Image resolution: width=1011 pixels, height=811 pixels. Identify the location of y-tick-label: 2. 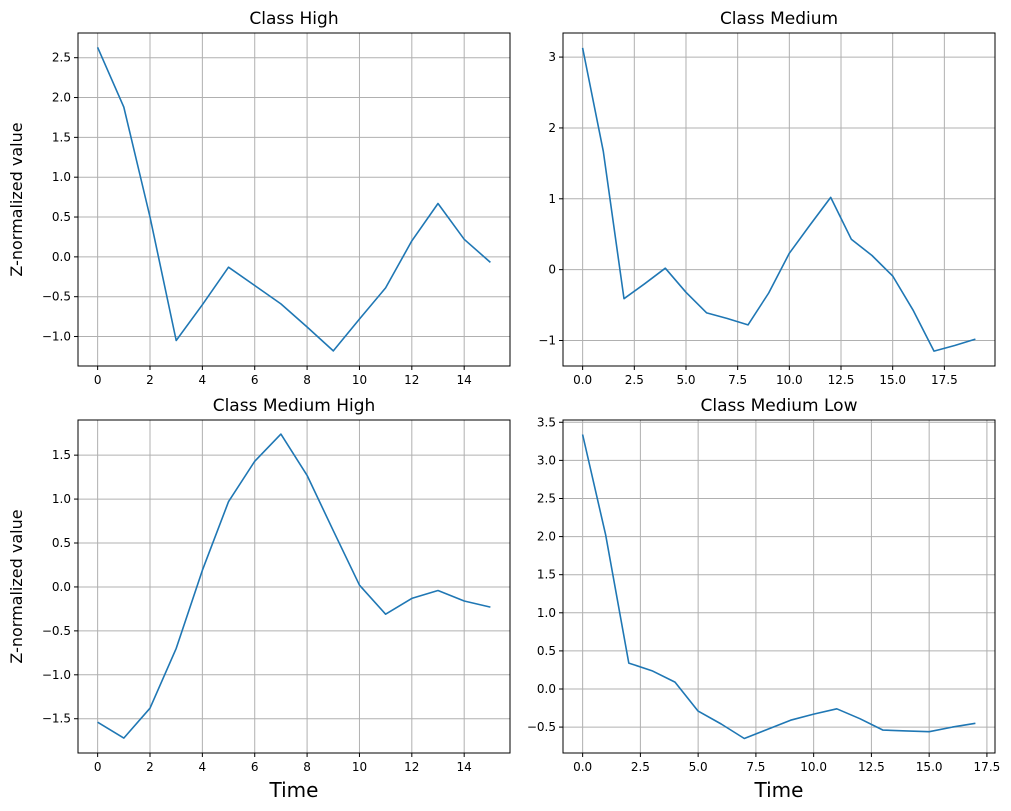
(552, 128).